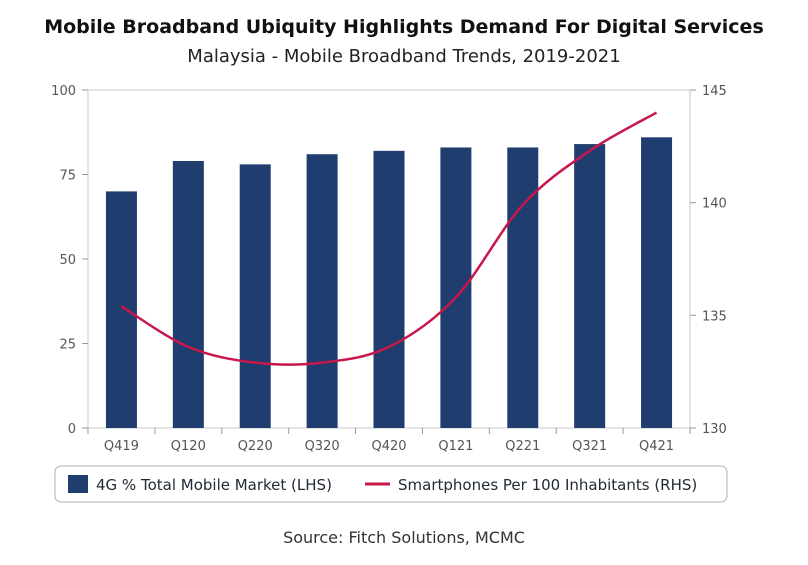 The image size is (808, 565). What do you see at coordinates (388, 446) in the screenshot?
I see `x-tick-label-Q420: Q420` at bounding box center [388, 446].